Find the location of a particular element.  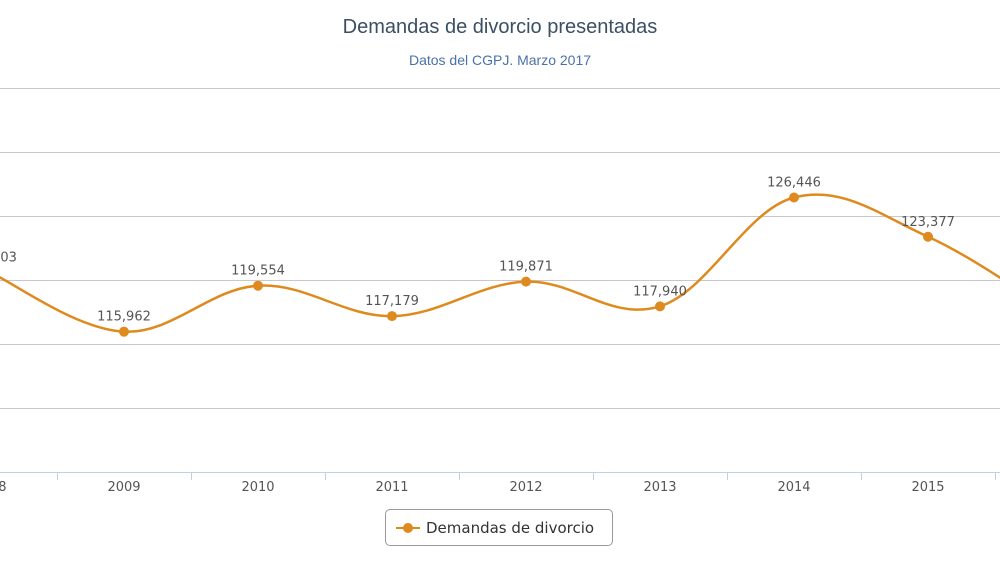

data-label: 117,179 is located at coordinates (392, 301).